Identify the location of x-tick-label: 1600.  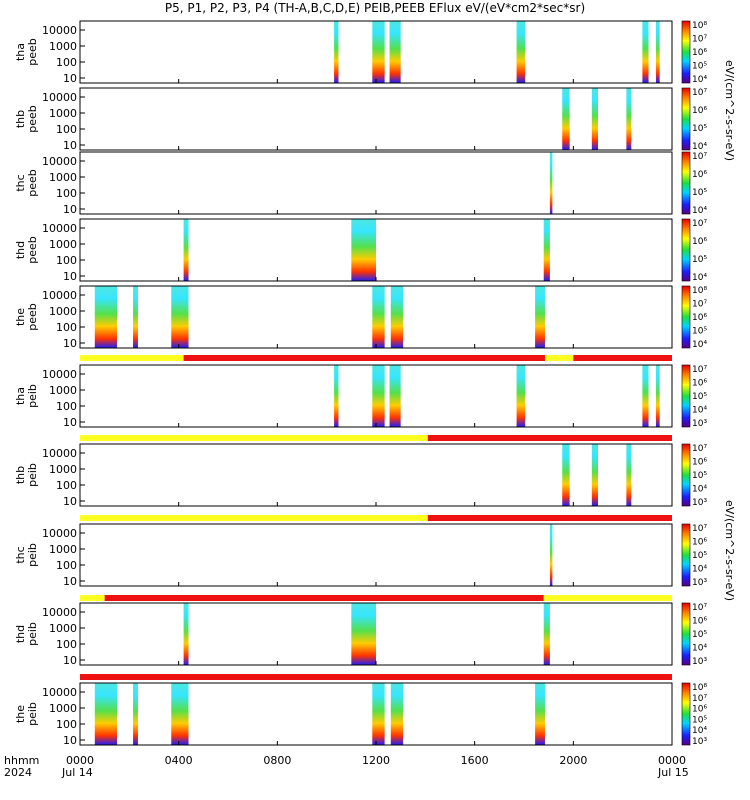
(475, 760).